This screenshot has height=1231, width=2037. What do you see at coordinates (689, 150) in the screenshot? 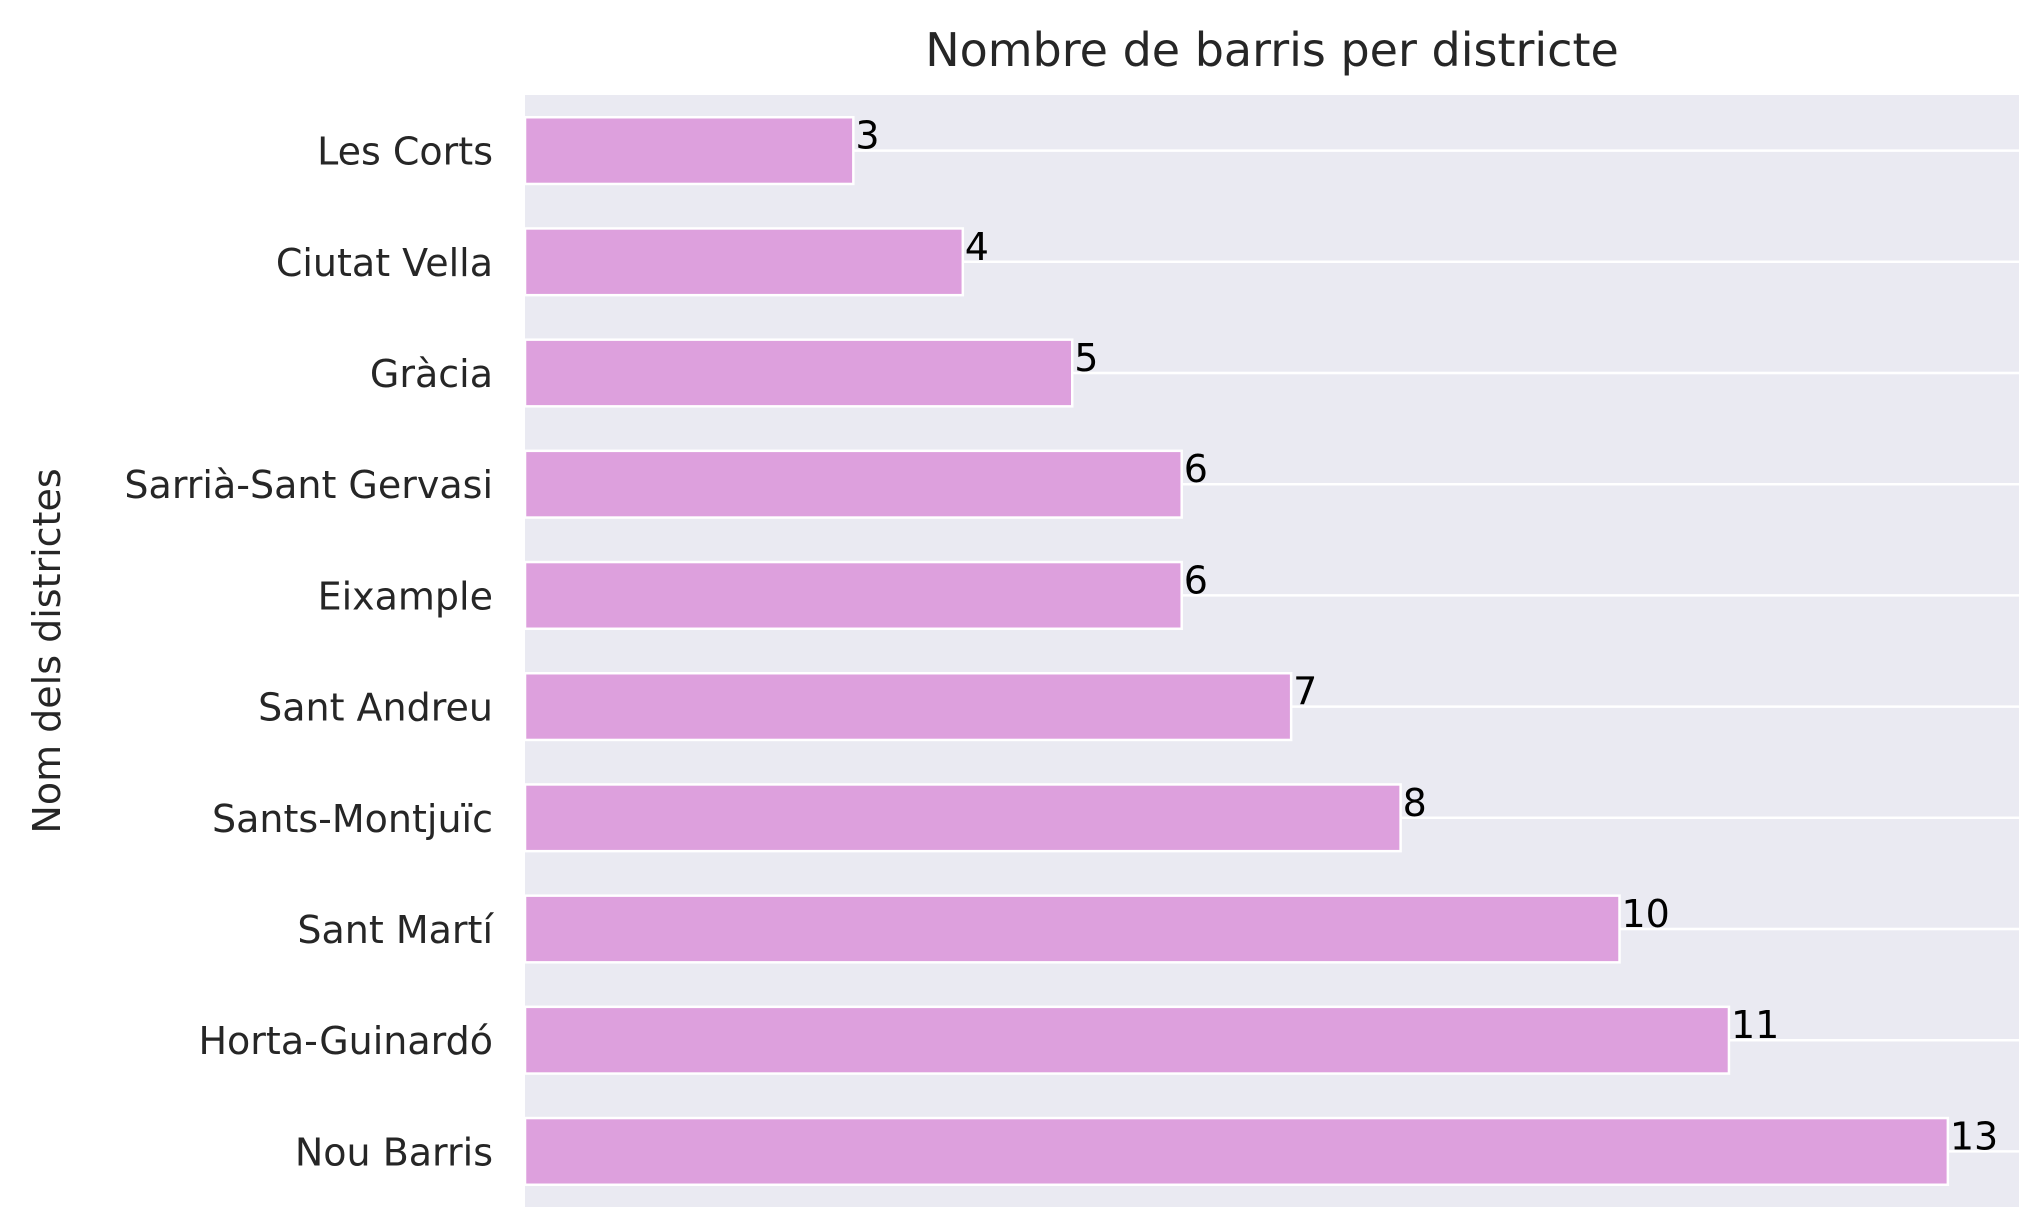
I see `bar-les-corts` at bounding box center [689, 150].